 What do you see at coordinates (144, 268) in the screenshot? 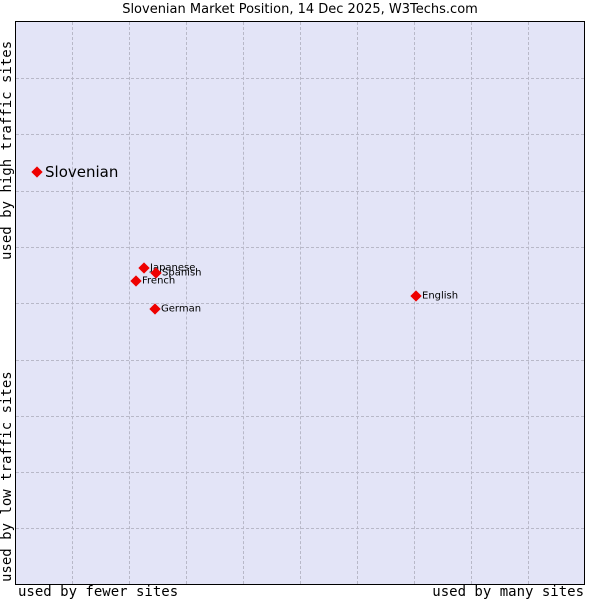
I see `data-point-japanese` at bounding box center [144, 268].